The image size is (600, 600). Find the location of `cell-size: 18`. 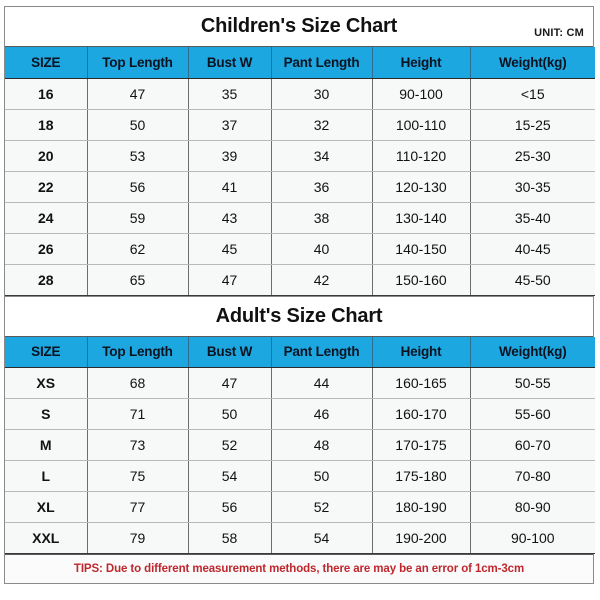

cell-size: 18 is located at coordinates (46, 125).